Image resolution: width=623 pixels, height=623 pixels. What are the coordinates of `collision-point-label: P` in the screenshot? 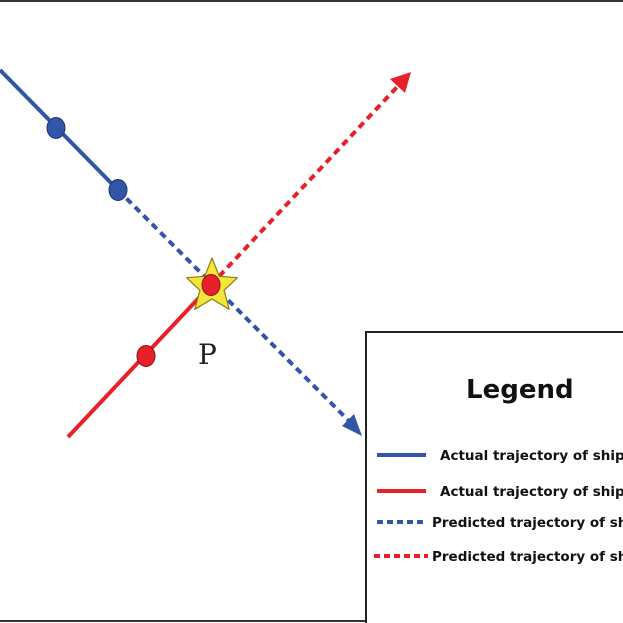 It's located at (207, 354).